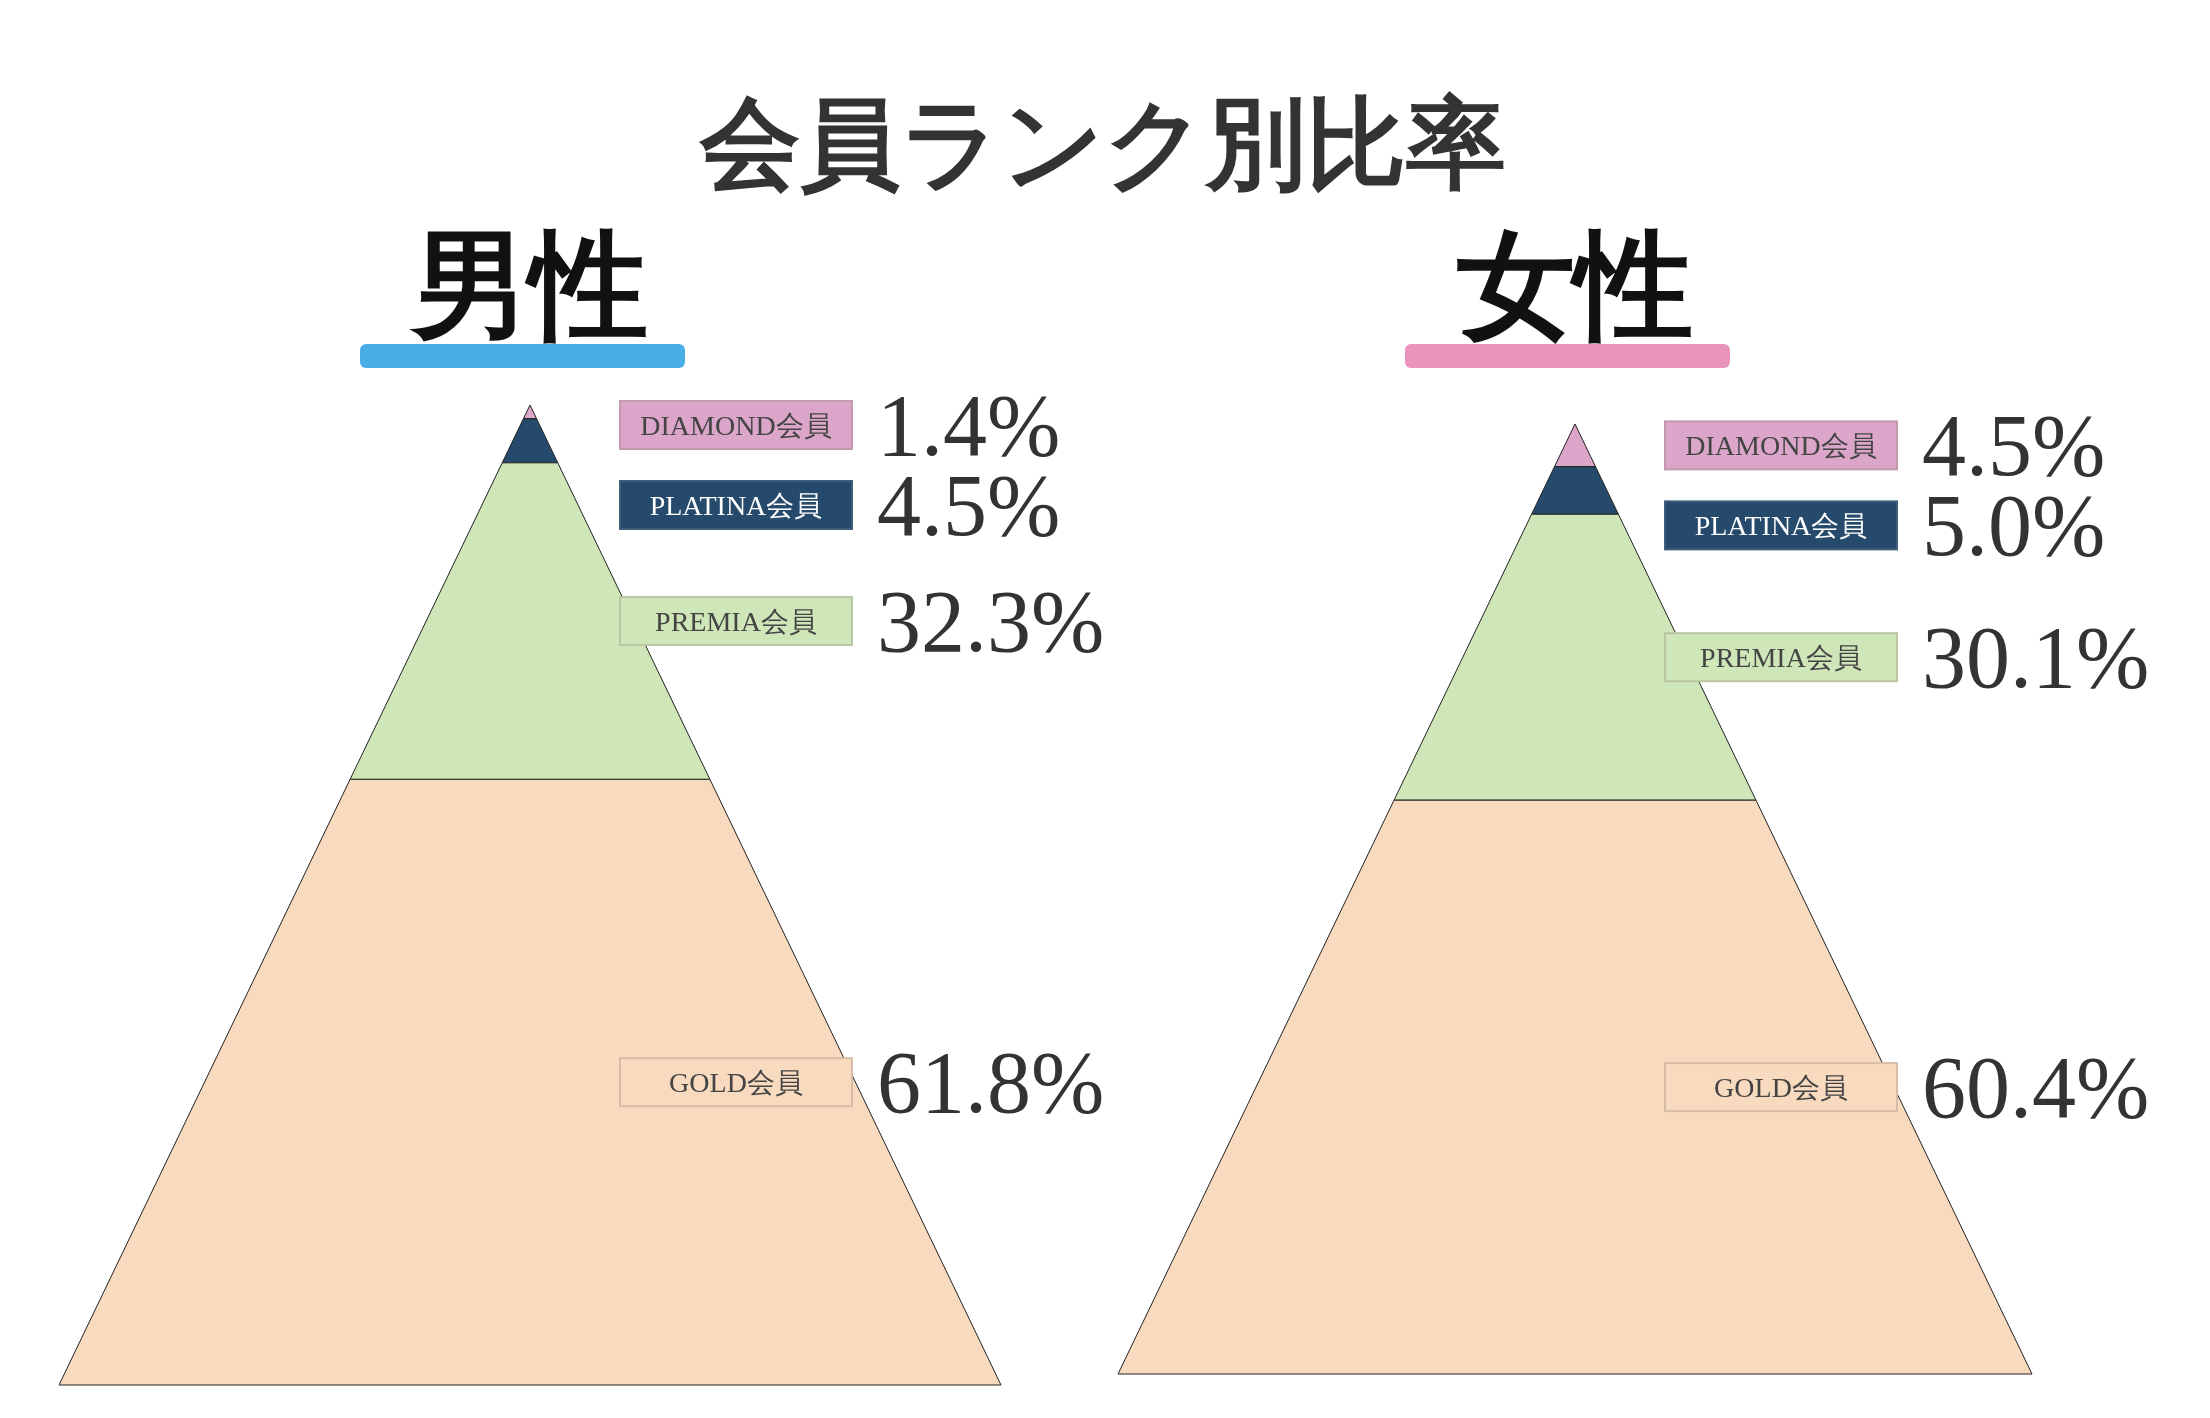 The width and height of the screenshot is (2210, 1418). What do you see at coordinates (991, 622) in the screenshot?
I see `data-label: 32.3%` at bounding box center [991, 622].